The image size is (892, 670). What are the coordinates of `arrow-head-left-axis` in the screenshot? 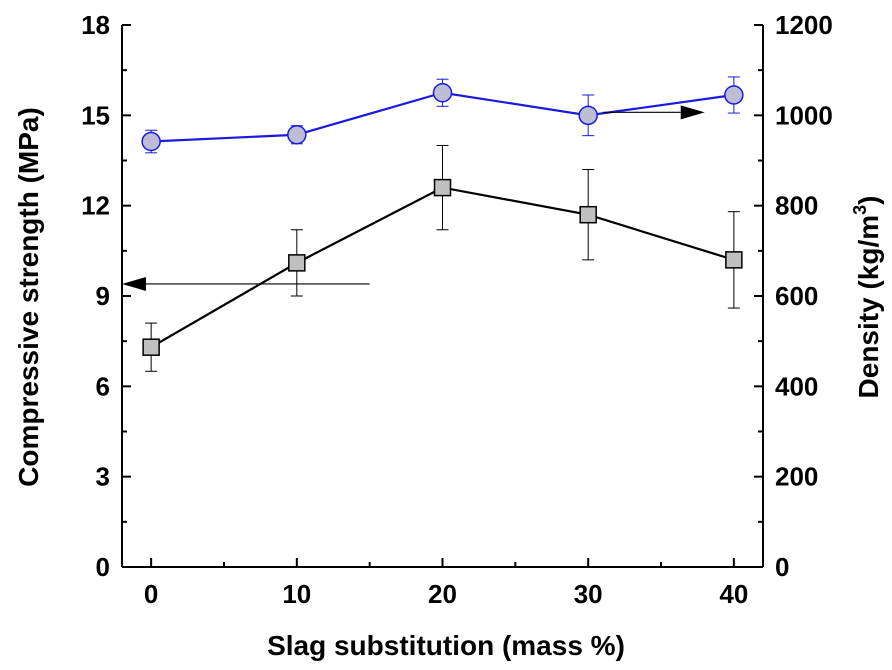 It's located at (134, 283).